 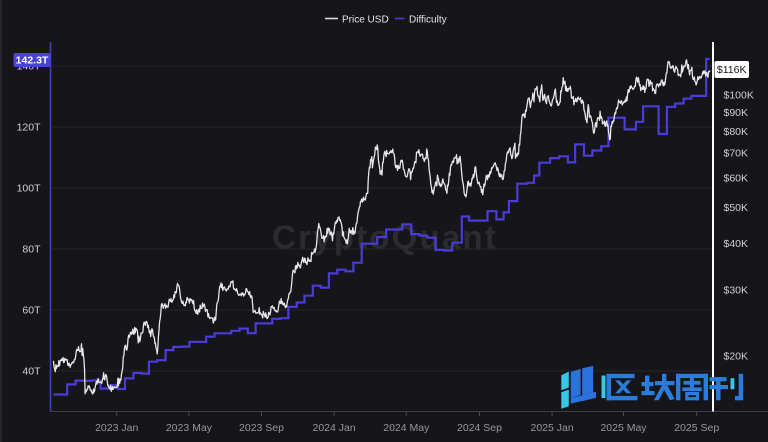 What do you see at coordinates (29, 128) in the screenshot?
I see `svg-text: 120T` at bounding box center [29, 128].